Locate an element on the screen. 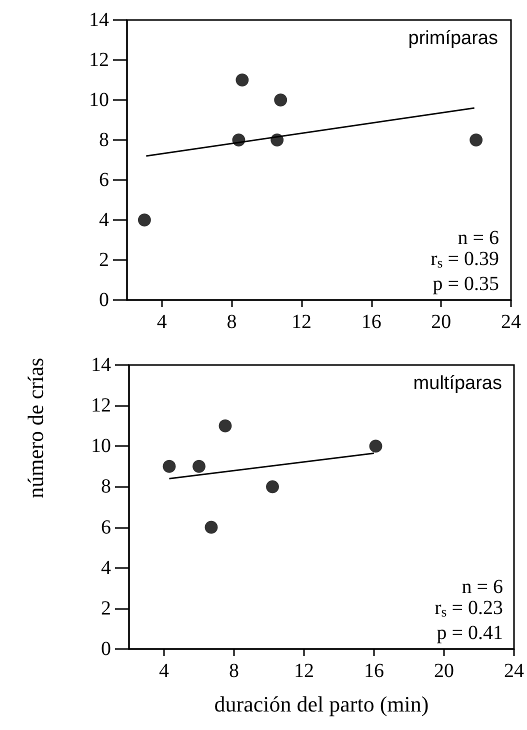  annotation: p = 0.35 is located at coordinates (465, 284).